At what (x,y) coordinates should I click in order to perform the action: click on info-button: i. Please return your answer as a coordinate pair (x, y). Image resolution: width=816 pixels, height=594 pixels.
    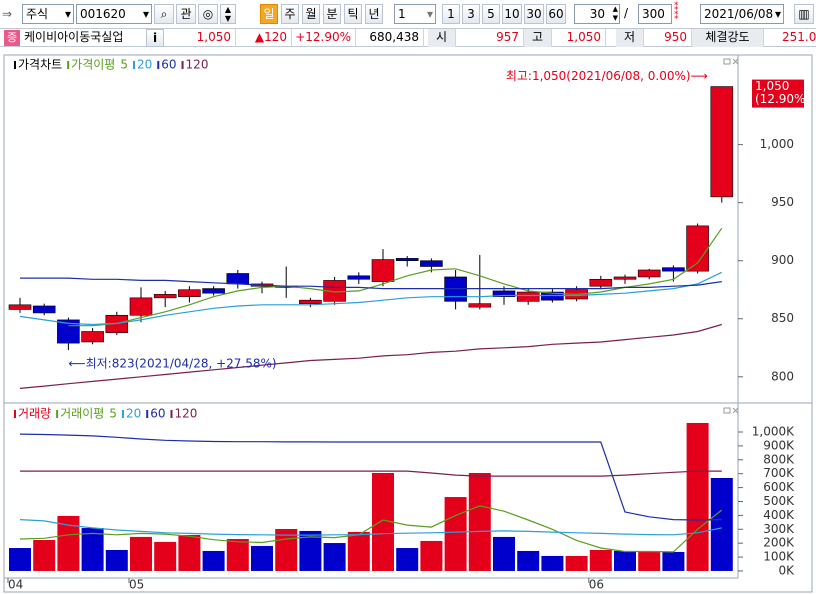
    Looking at the image, I should click on (155, 38).